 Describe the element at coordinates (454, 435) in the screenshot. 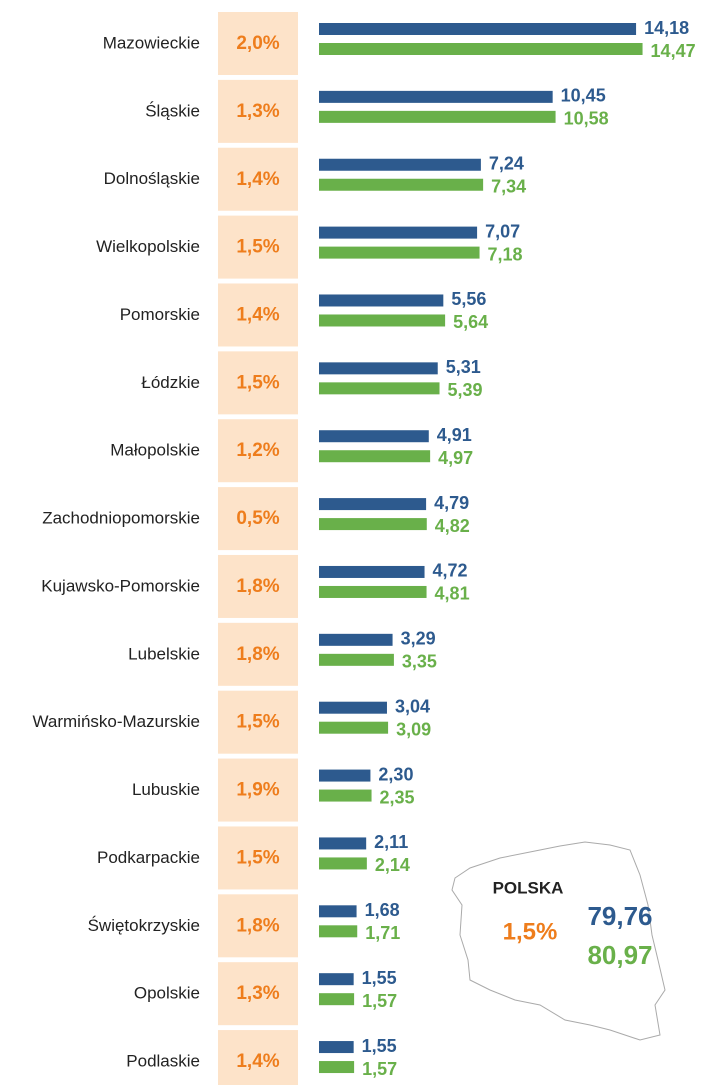

I see `value-label: 4,91` at that location.